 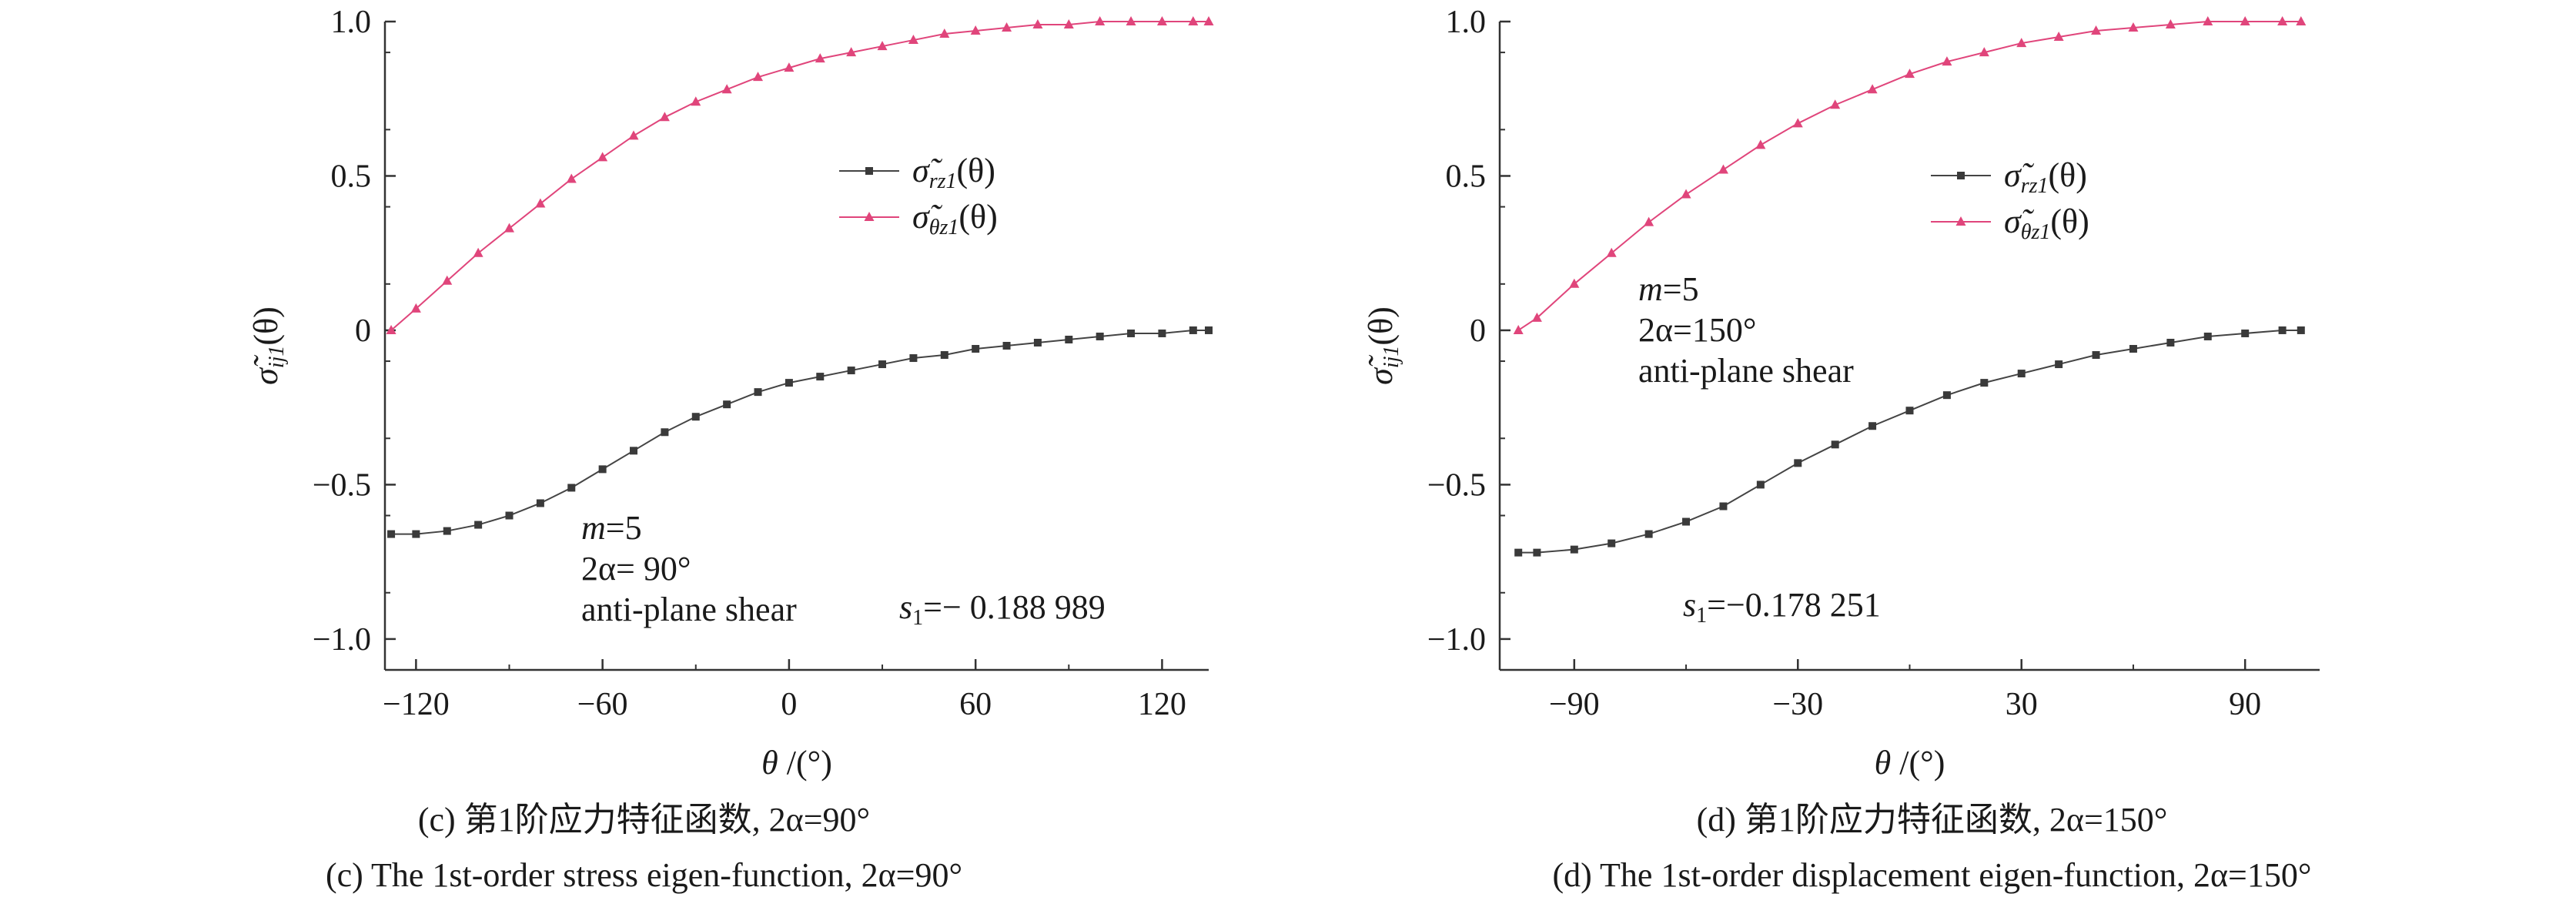 What do you see at coordinates (1797, 704) in the screenshot?
I see `x-tick-label: −30` at bounding box center [1797, 704].